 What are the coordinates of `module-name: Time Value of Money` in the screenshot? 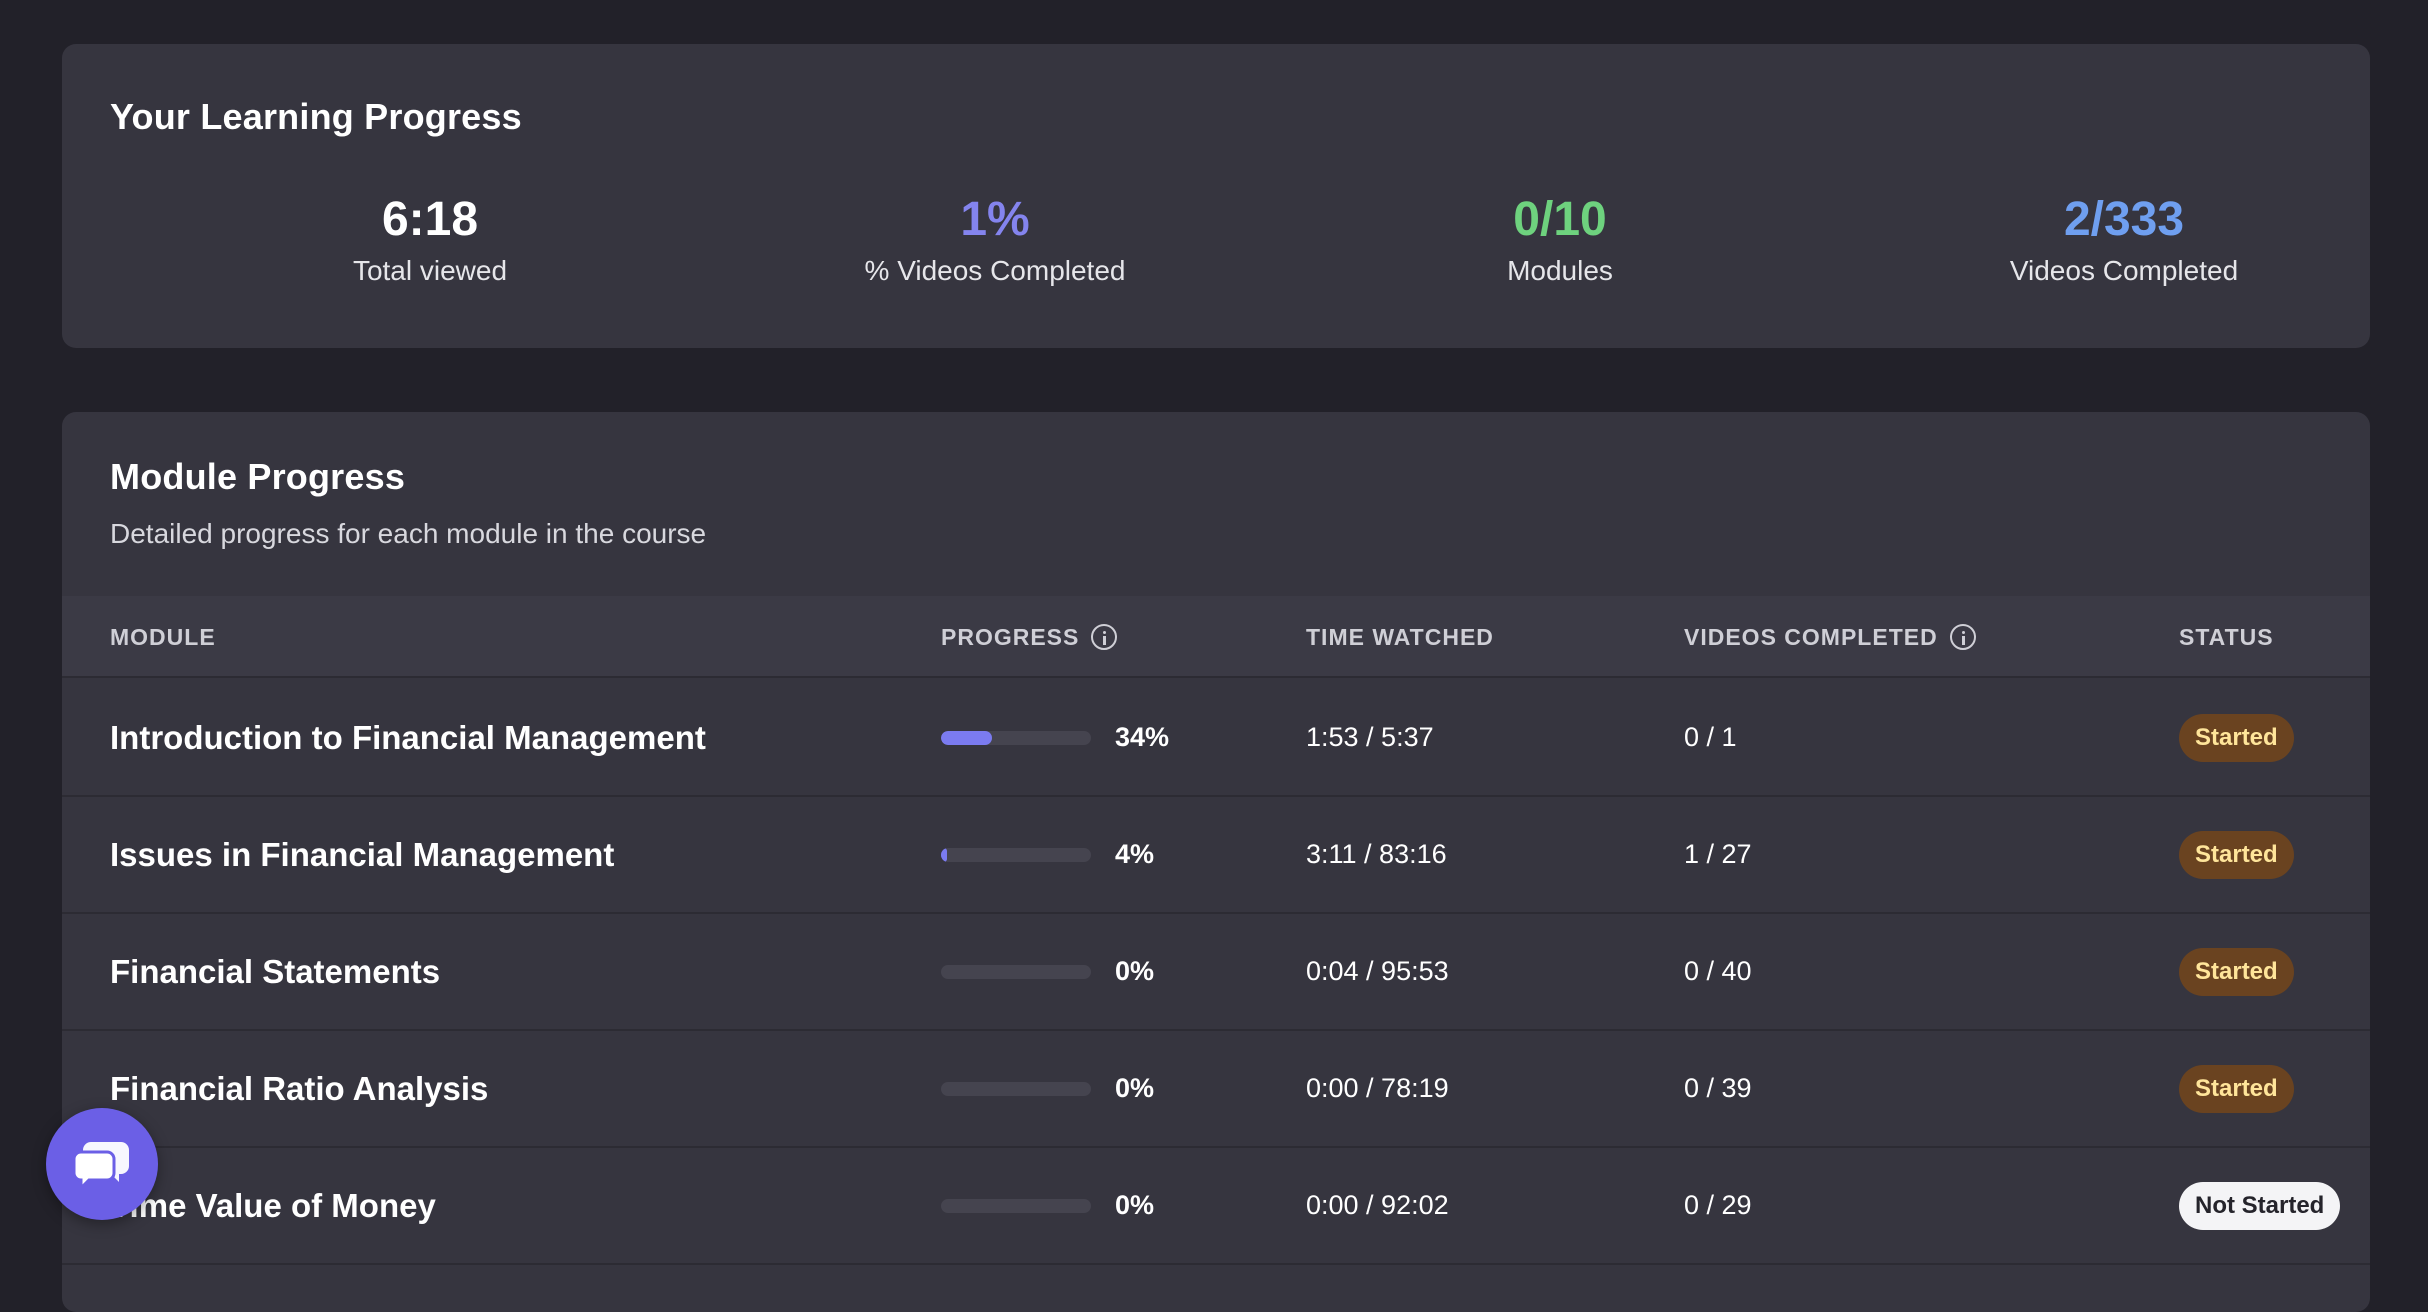 It's located at (273, 1205).